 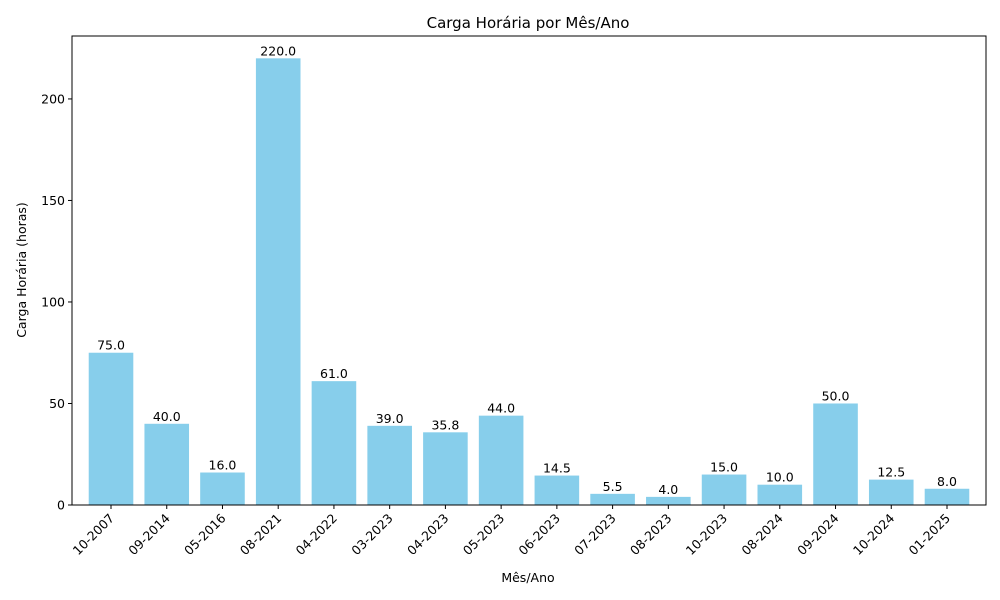 I want to click on data-label-09-2024: 50.0, so click(x=836, y=395).